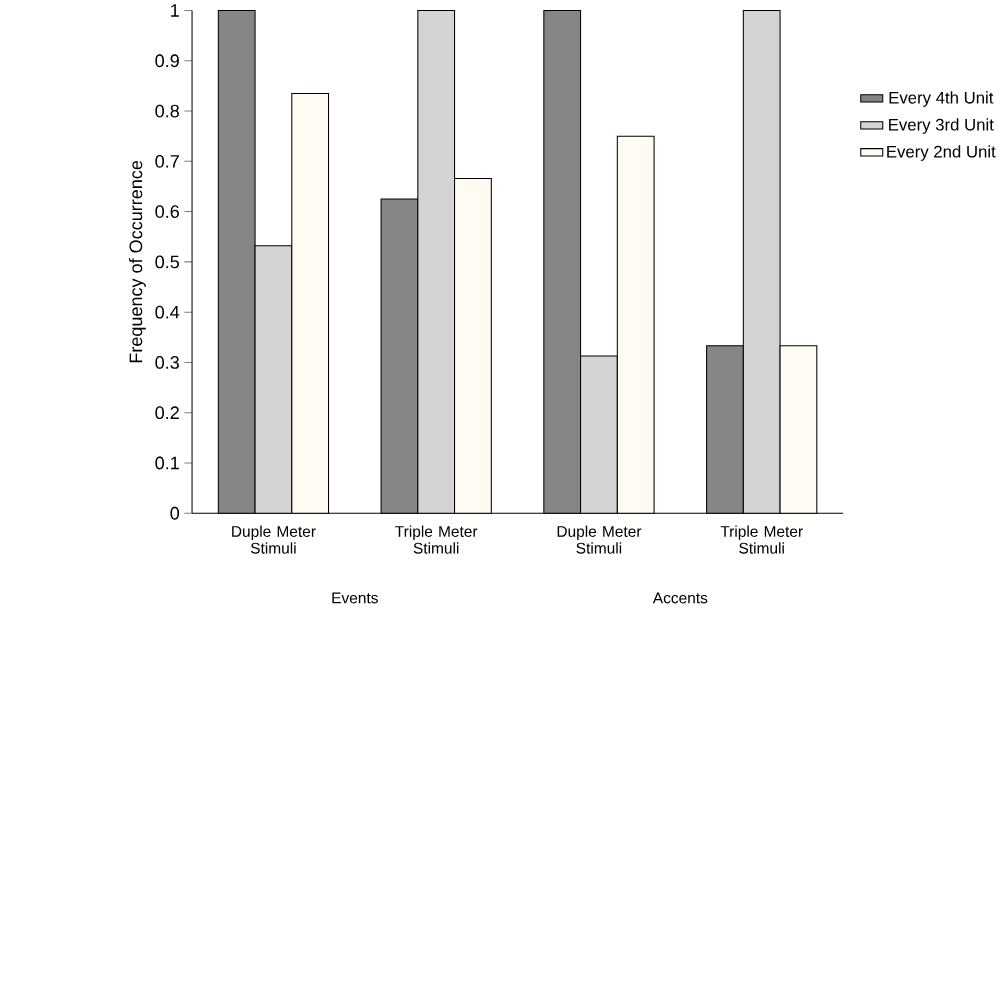  What do you see at coordinates (137, 261) in the screenshot?
I see `y-axis-title: Frequency of Occurrence` at bounding box center [137, 261].